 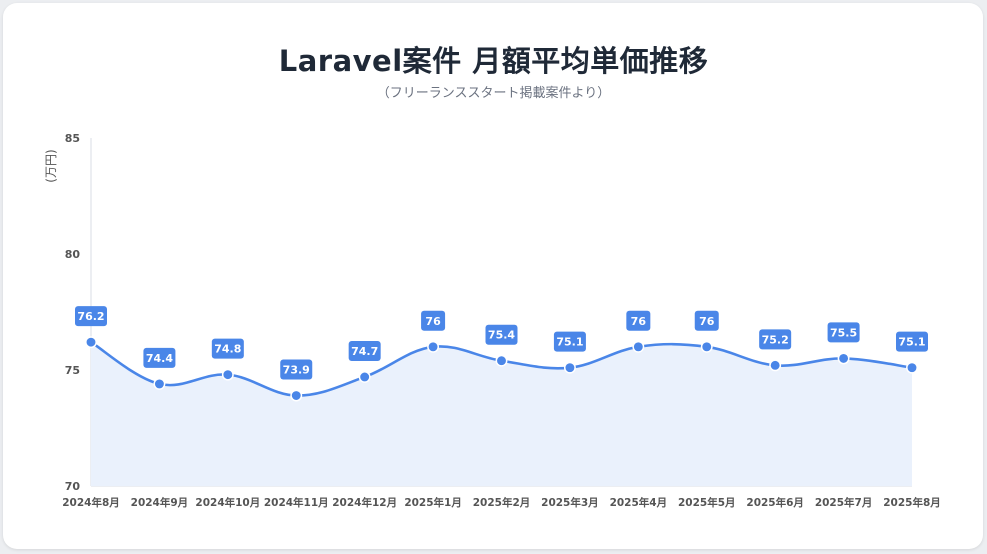 I want to click on y-tick-label: 70, so click(x=73, y=486).